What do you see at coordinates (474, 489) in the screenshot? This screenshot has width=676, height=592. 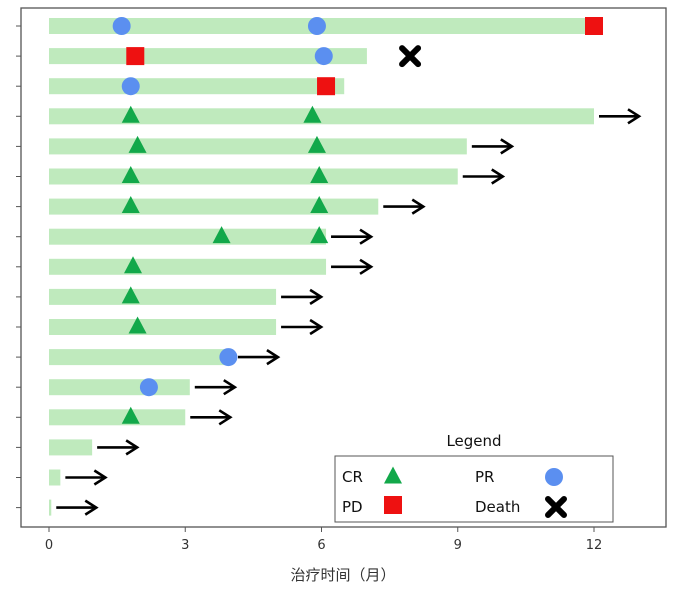 I see `legend-box` at bounding box center [474, 489].